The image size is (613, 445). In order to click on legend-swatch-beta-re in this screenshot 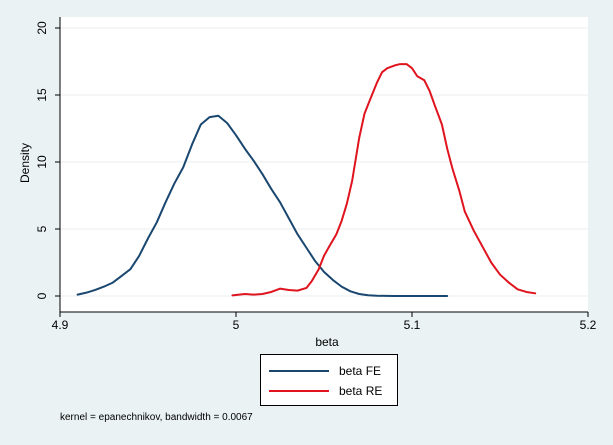, I will do `click(299, 391)`.